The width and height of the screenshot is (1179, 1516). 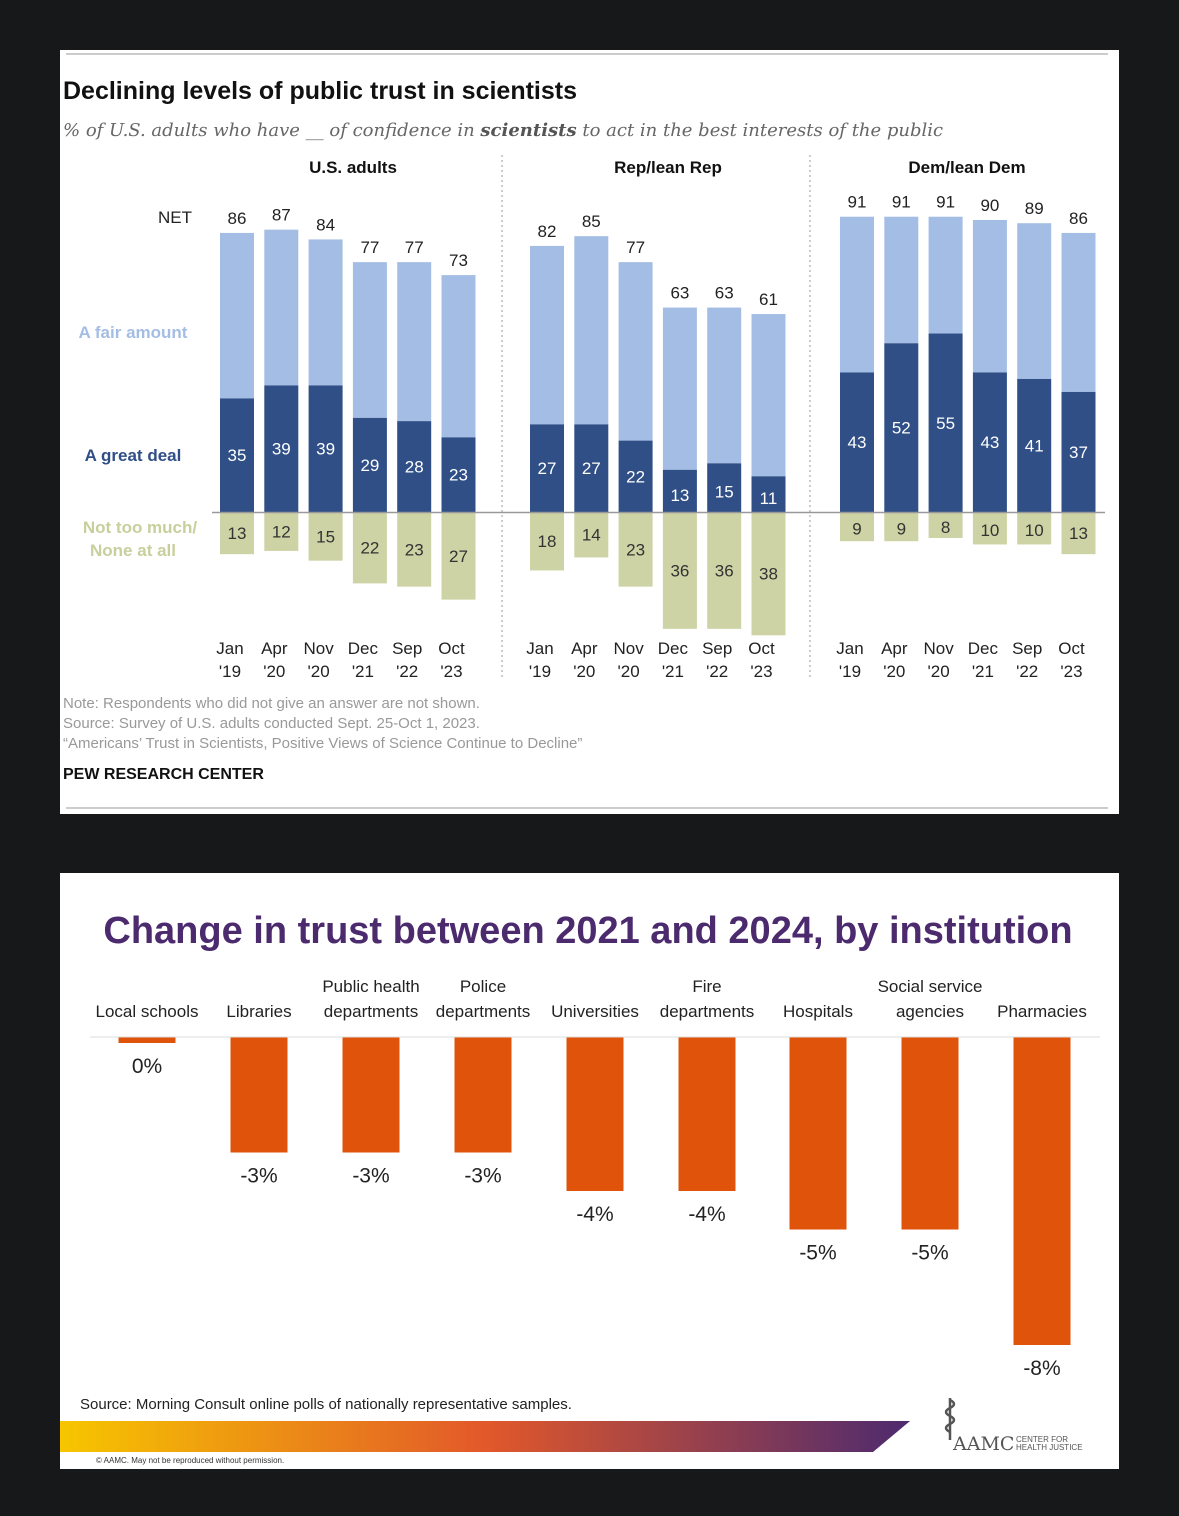 I want to click on category-label: Pharmacies, so click(x=1042, y=1011).